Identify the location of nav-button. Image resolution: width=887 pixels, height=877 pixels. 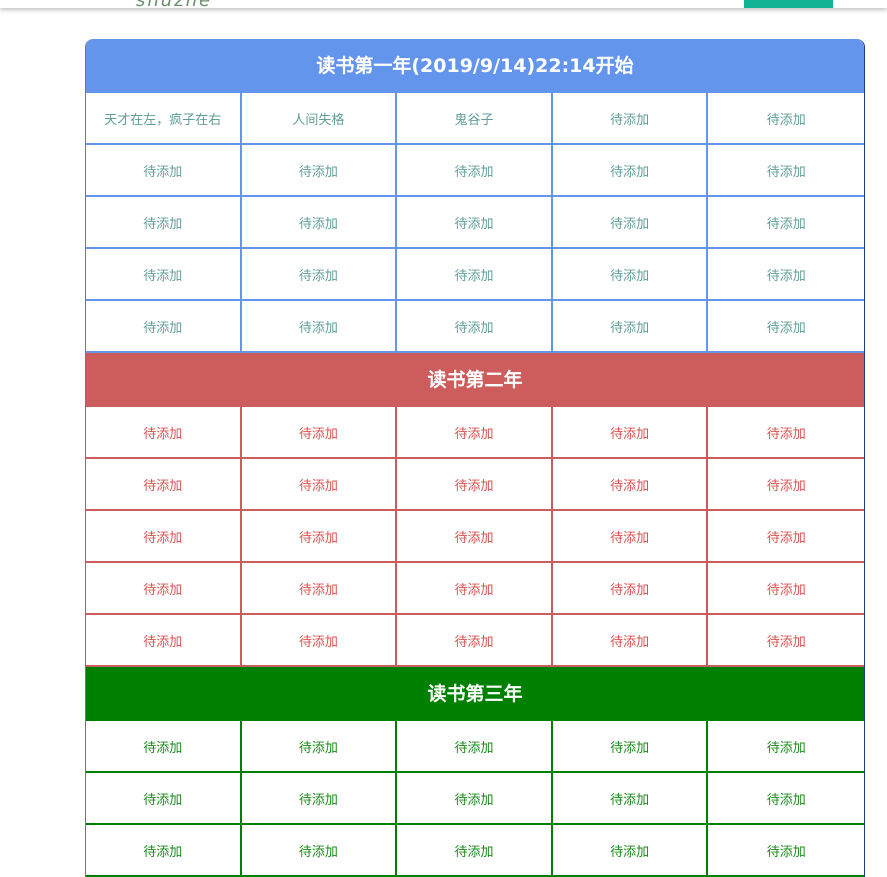
(788, 4).